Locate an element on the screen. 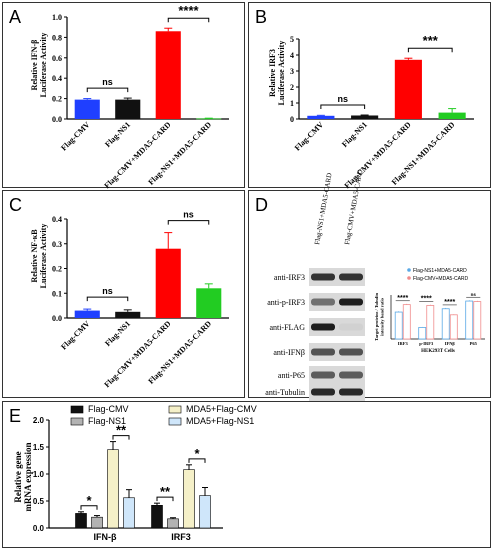 Image resolution: width=493 pixels, height=550 pixels. y-tick-label: 1.0 is located at coordinates (39, 474).